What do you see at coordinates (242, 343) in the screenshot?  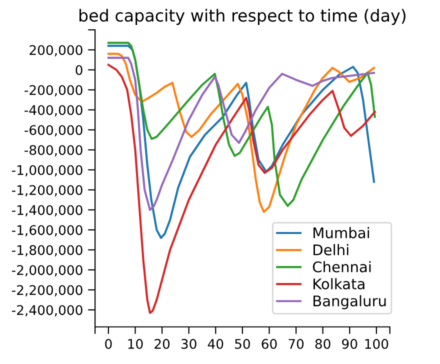 I see `x-tick-label: 50` at bounding box center [242, 343].